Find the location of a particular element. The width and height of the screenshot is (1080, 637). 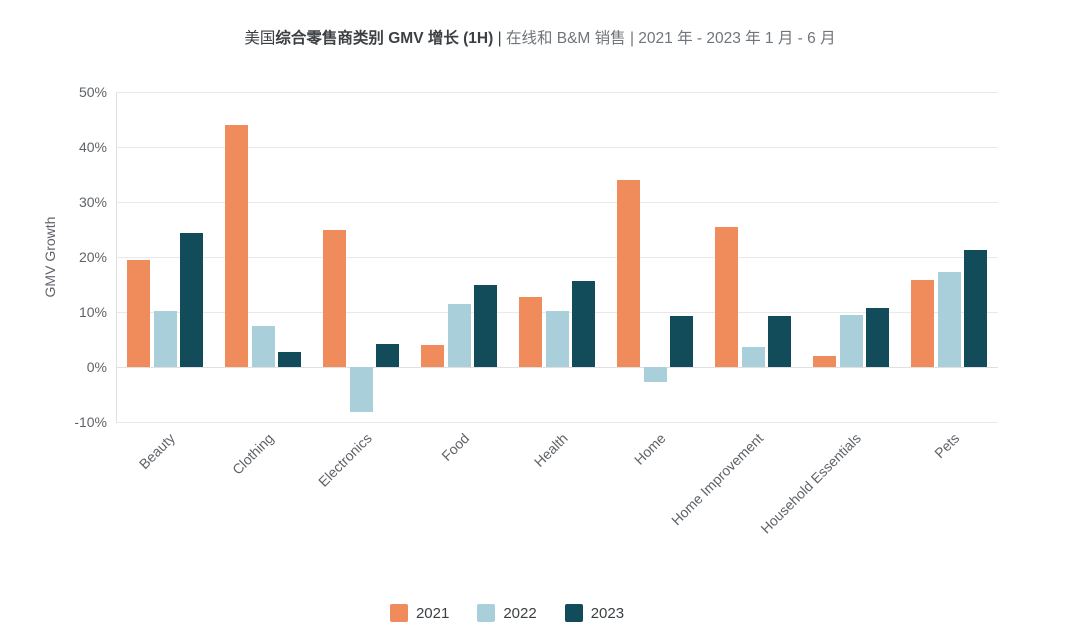

y-axis-tick-label: 50% is located at coordinates (92, 92).